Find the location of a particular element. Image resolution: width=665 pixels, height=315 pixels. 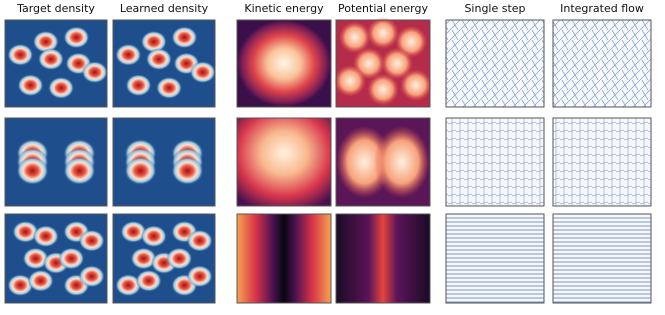

potential-panel is located at coordinates (383, 258).